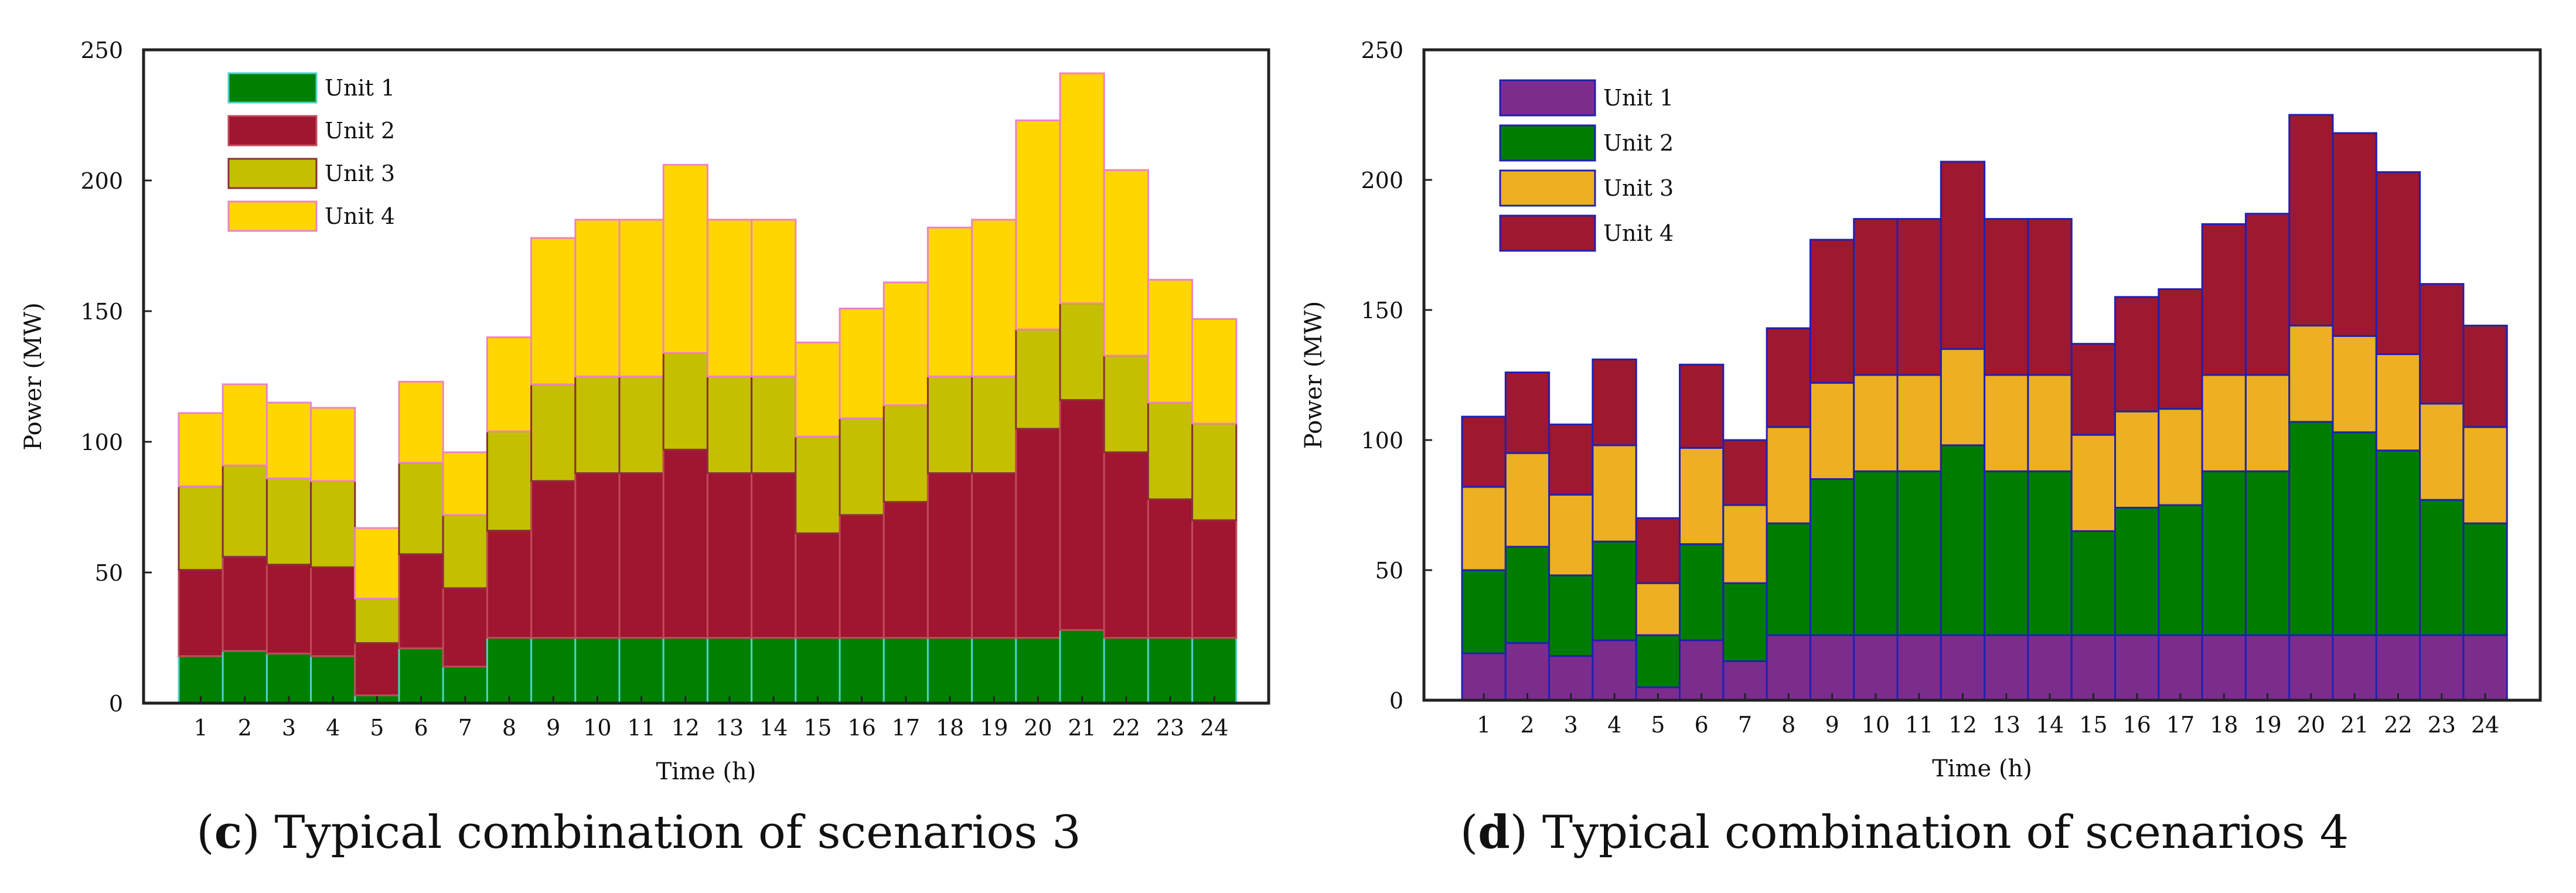  I want to click on x-tick-label: 18, so click(950, 728).